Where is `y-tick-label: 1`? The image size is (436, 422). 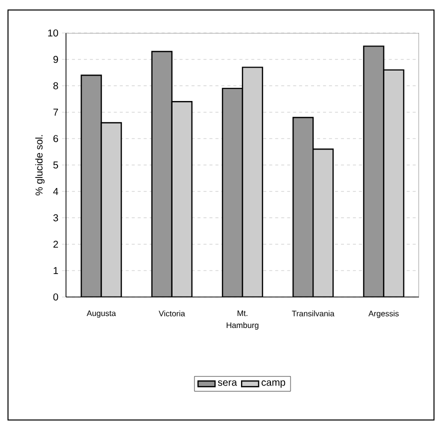 y-tick-label: 1 is located at coordinates (56, 270).